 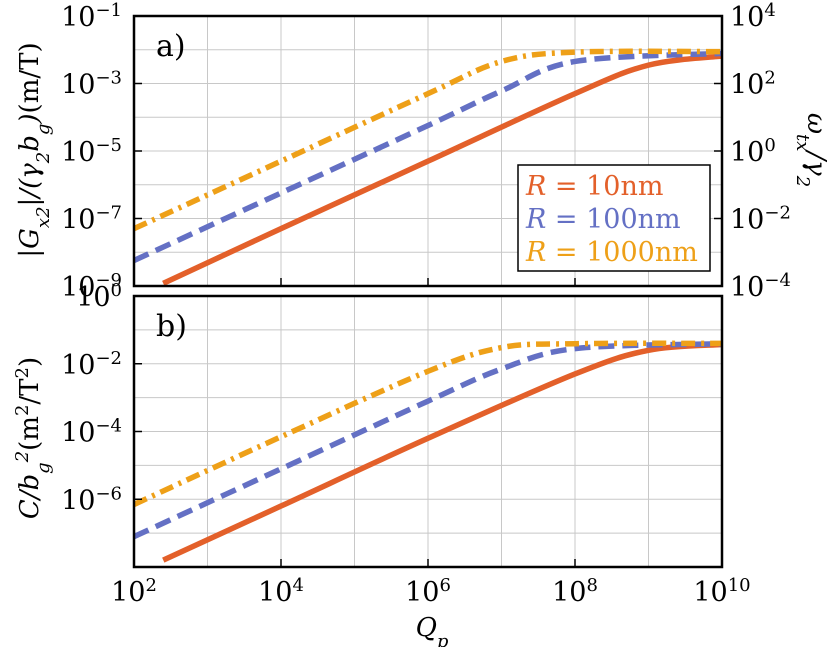 What do you see at coordinates (171, 46) in the screenshot?
I see `panel-a-label: a)` at bounding box center [171, 46].